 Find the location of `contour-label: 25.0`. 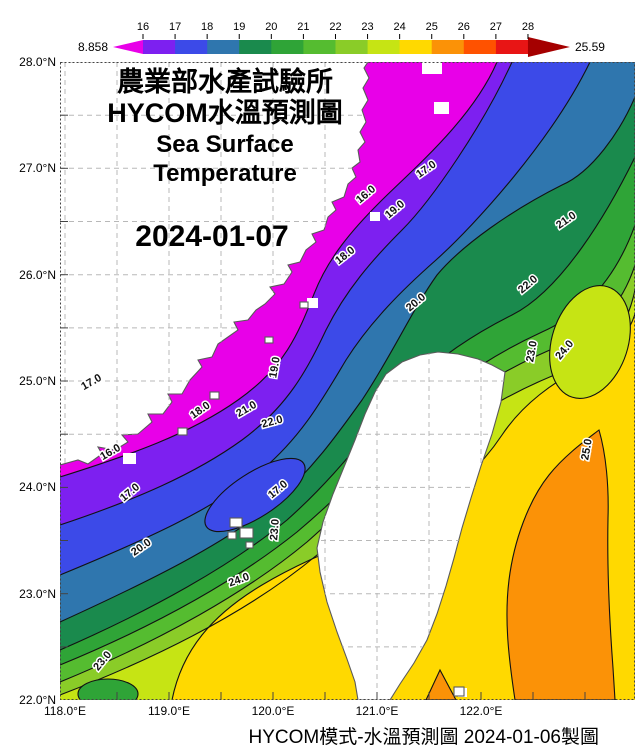

contour-label: 25.0 is located at coordinates (587, 449).